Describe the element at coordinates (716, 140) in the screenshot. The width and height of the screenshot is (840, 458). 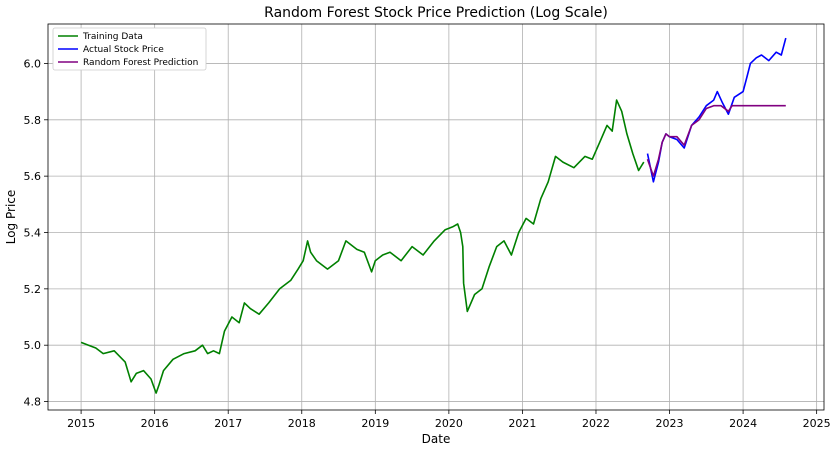
I see `series-line-random-forest-prediction` at that location.